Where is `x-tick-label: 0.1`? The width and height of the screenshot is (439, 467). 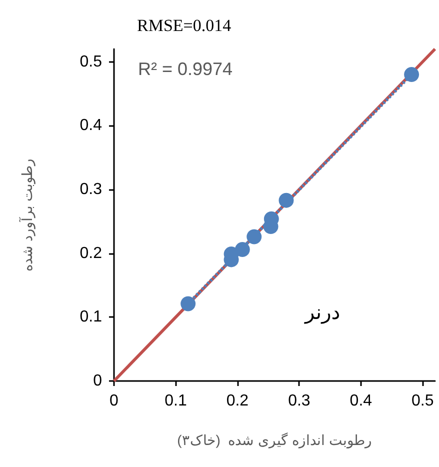 x-tick-label: 0.1 is located at coordinates (175, 401).